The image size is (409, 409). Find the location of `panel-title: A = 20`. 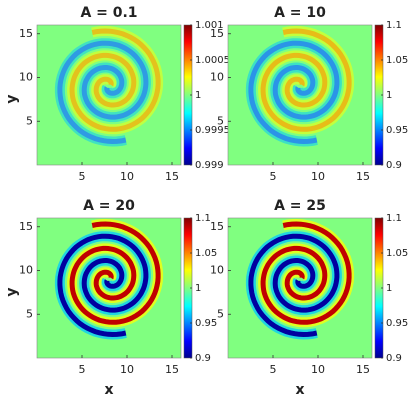

panel-title: A = 20 is located at coordinates (109, 206).